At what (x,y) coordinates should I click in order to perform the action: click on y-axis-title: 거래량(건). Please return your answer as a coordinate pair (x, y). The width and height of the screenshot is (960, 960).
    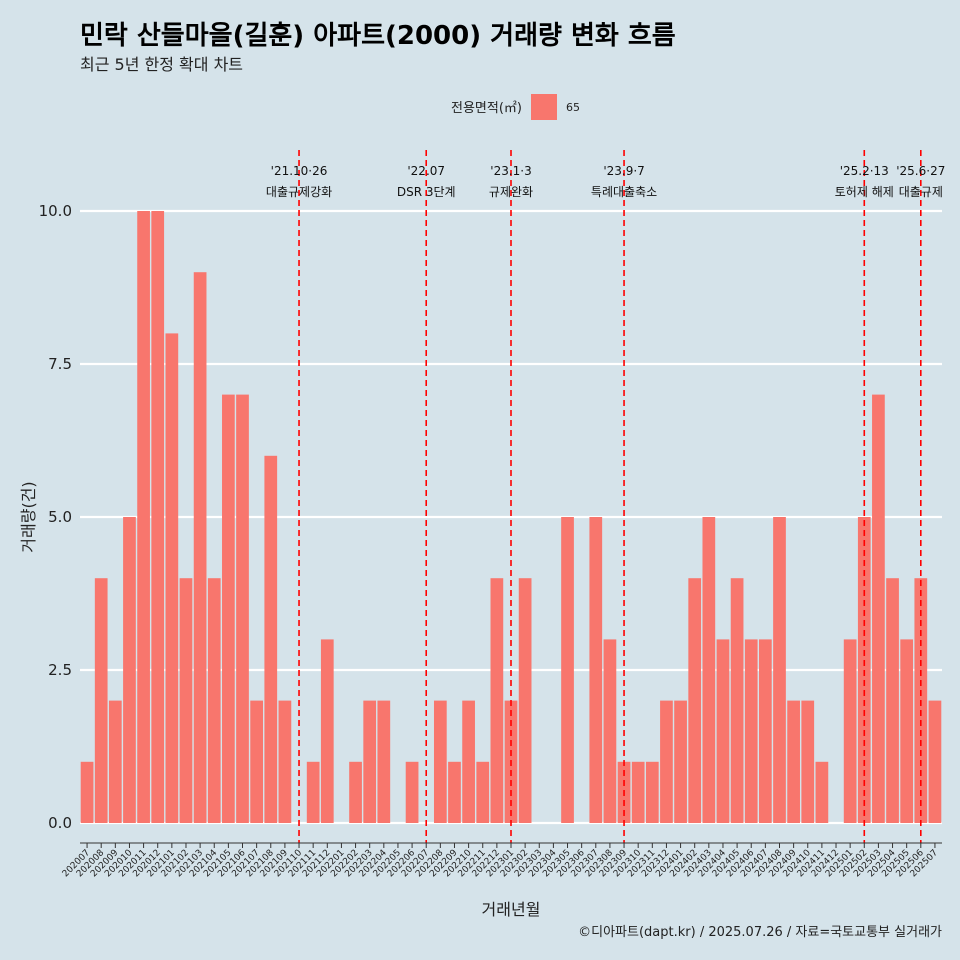
    Looking at the image, I should click on (28, 516).